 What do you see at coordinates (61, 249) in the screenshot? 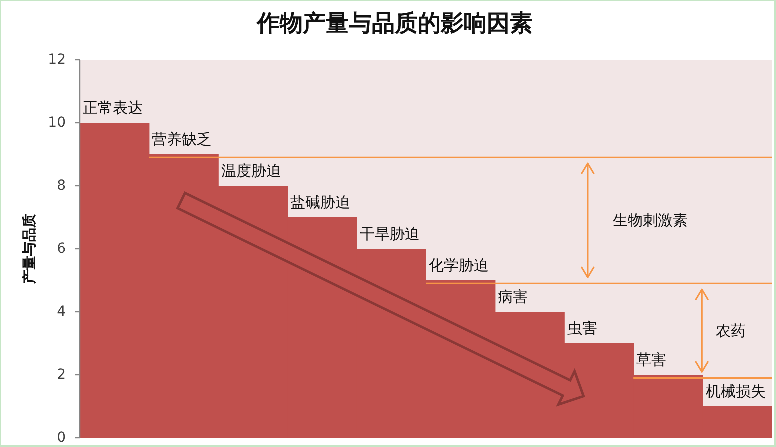
I see `y-tick-label: 6` at bounding box center [61, 249].